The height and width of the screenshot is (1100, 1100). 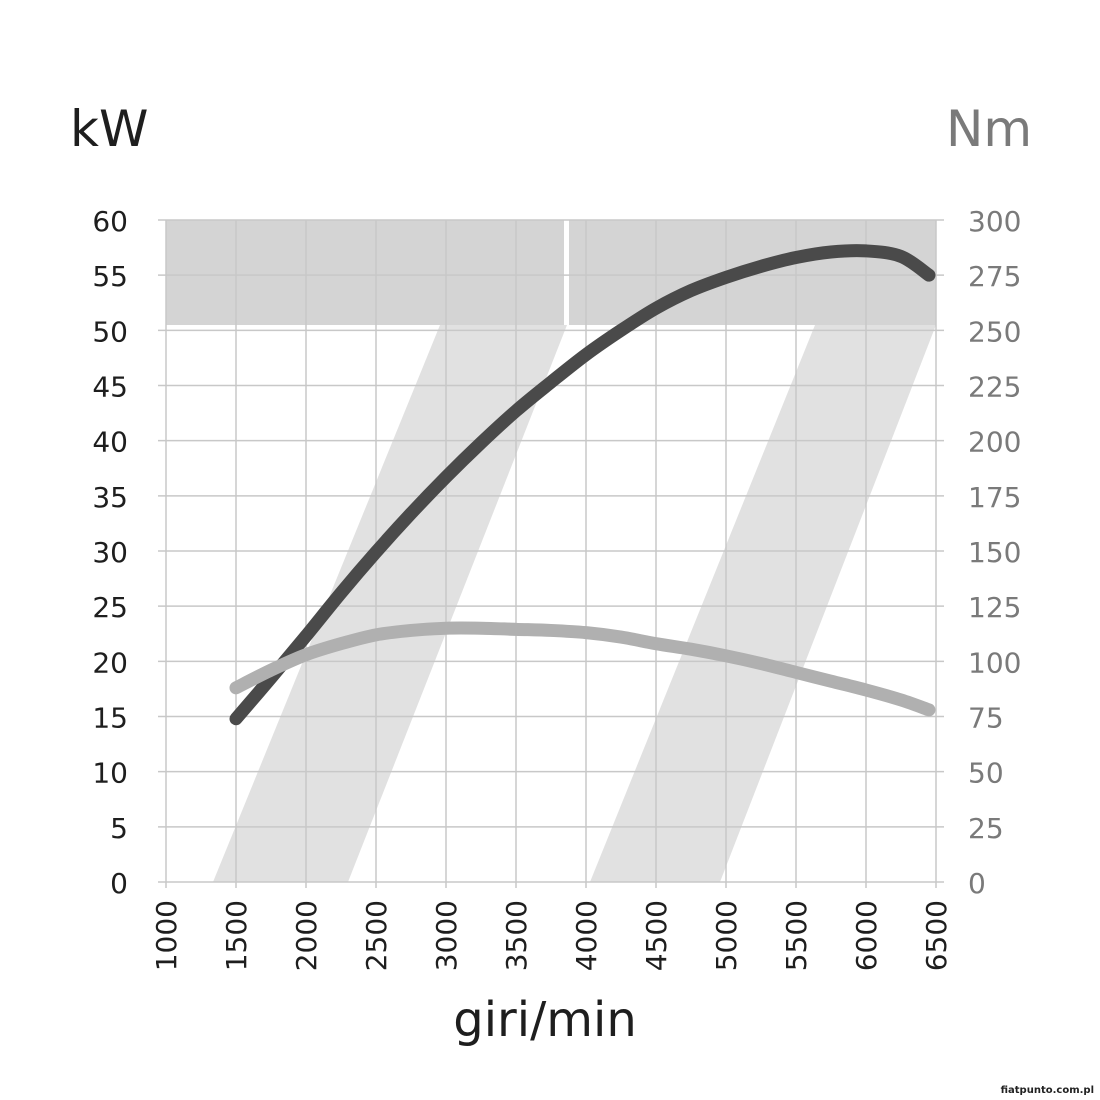 What do you see at coordinates (109, 129) in the screenshot?
I see `left-axis-unit-label: kW` at bounding box center [109, 129].